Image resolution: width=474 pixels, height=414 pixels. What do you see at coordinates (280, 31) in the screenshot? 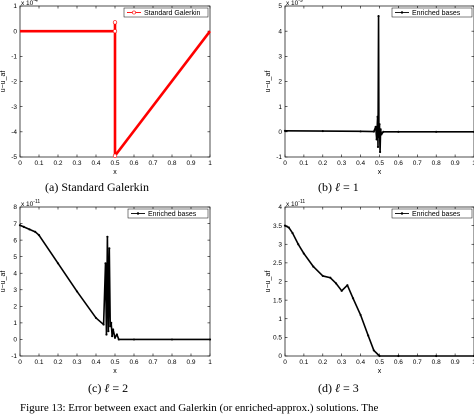
I see `y-tick-label: 4` at bounding box center [280, 31].